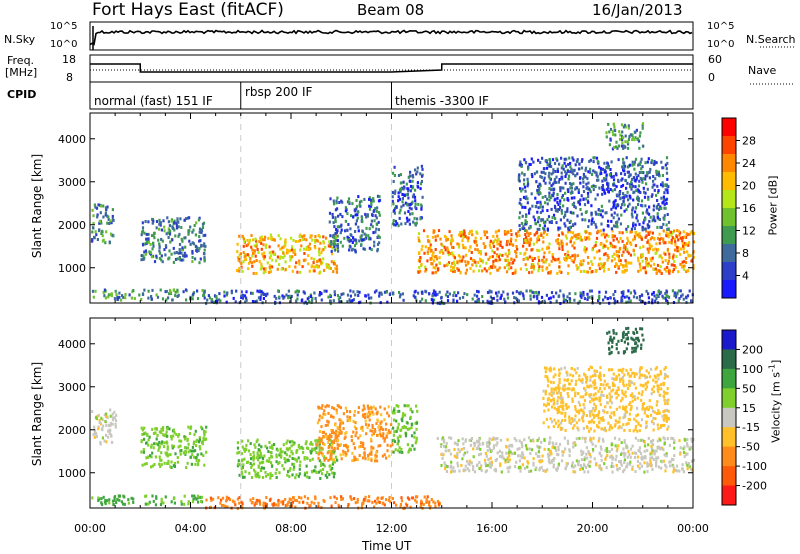 This screenshot has height=554, width=800. Describe the element at coordinates (637, 10) in the screenshot. I see `date-title: 16/Jan/2013` at that location.